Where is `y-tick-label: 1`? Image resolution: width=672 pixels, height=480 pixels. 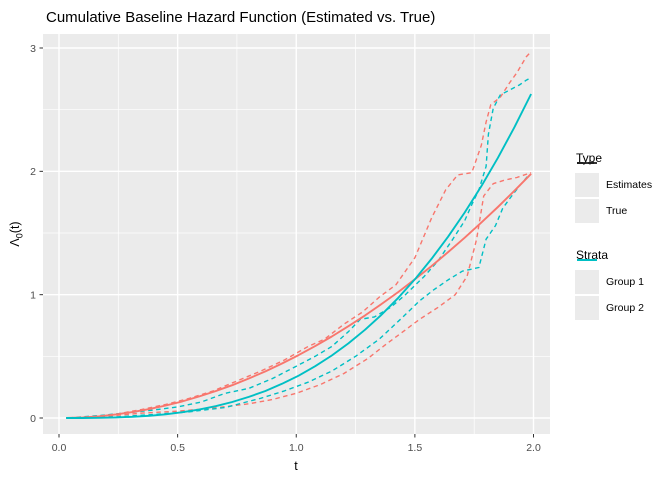 y-tick-label: 1 is located at coordinates (33, 295).